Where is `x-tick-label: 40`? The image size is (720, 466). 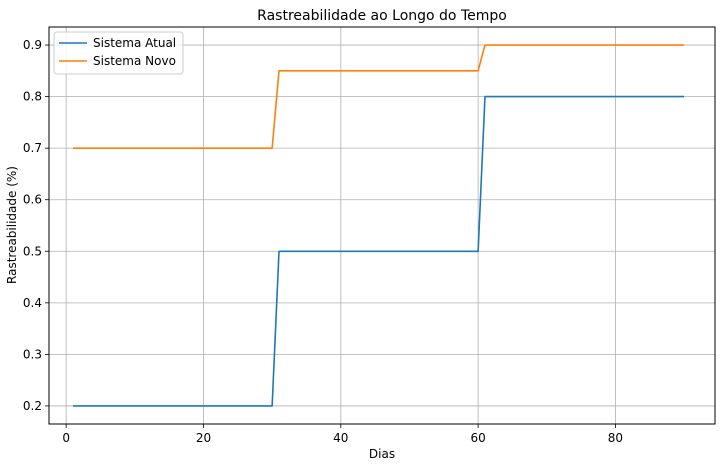
x-tick-label: 40 is located at coordinates (340, 438).